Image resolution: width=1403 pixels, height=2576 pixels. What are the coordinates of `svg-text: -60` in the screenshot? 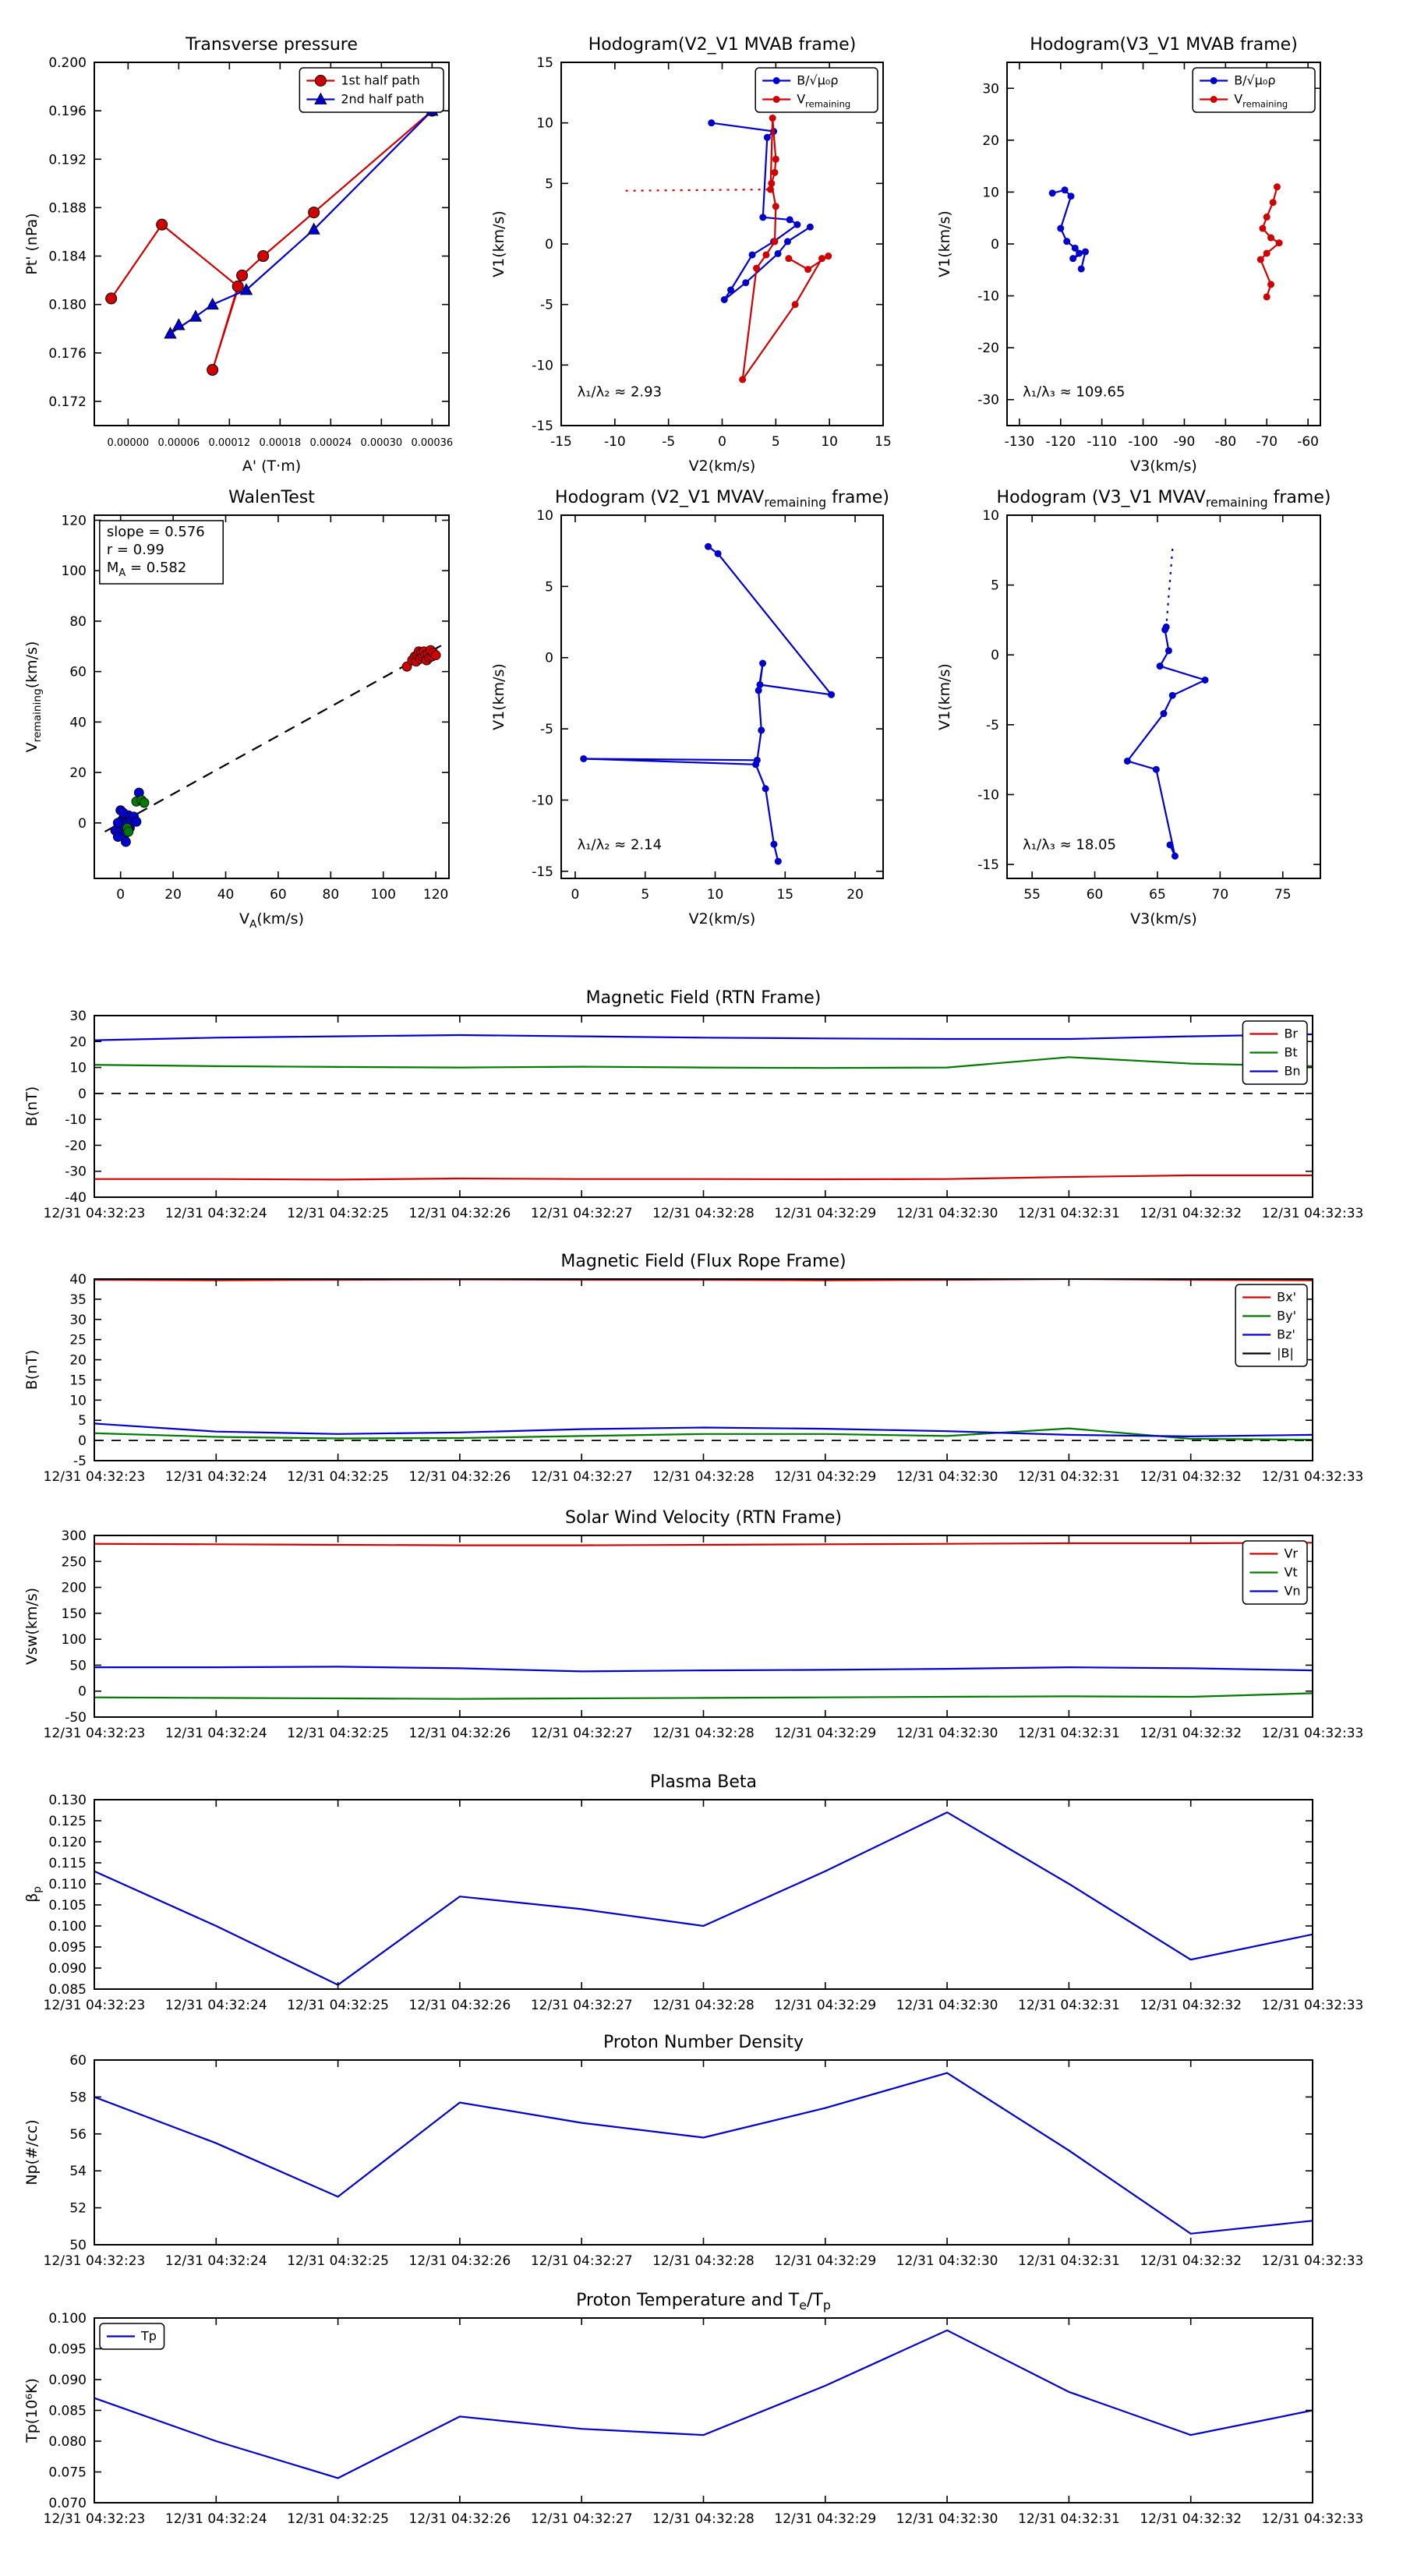 It's located at (1308, 442).